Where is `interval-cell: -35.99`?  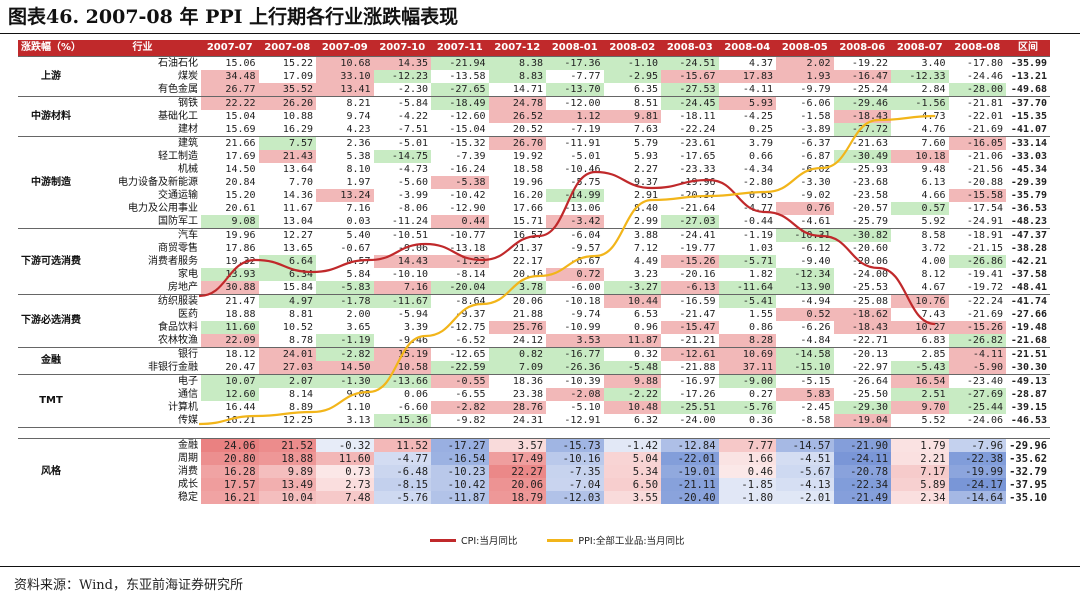
interval-cell: -35.99 is located at coordinates (1028, 63).